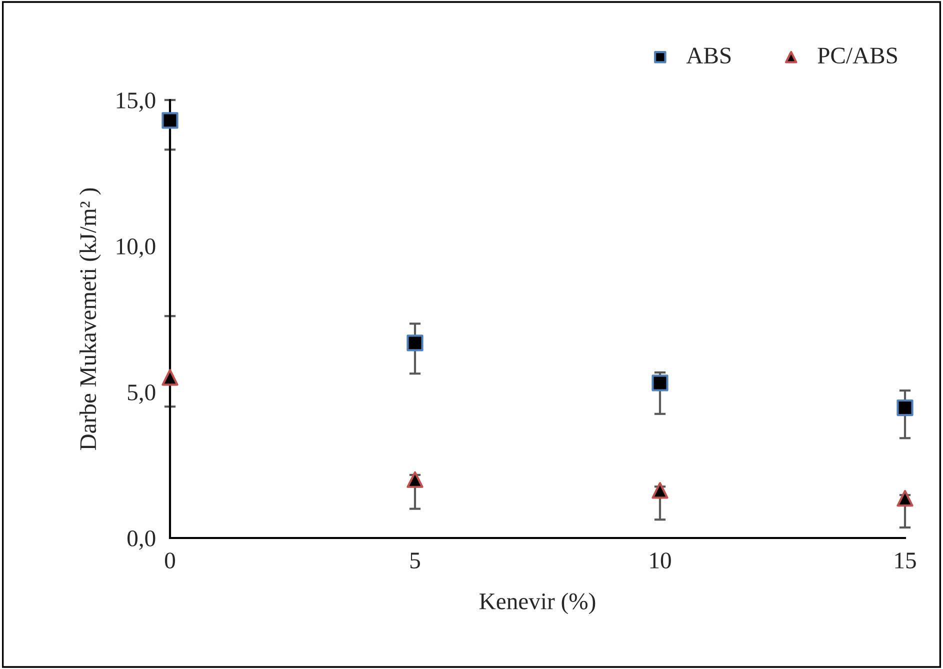 This screenshot has width=943, height=669. Describe the element at coordinates (708, 56) in the screenshot. I see `legend-label: ABS` at that location.